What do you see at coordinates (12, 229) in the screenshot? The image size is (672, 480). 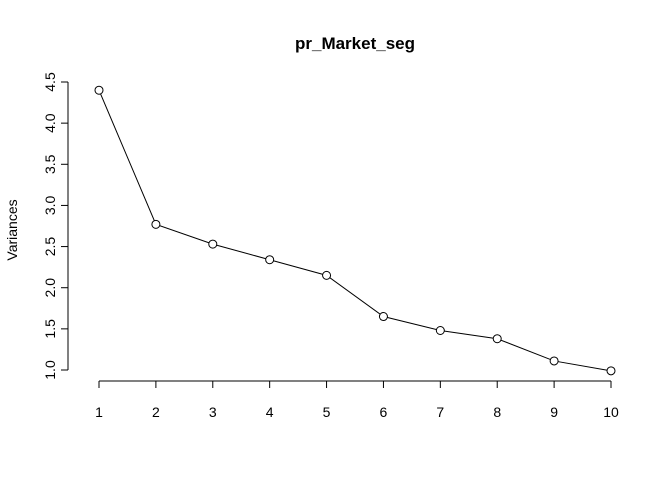 I see `y-axis-label: Variances` at bounding box center [12, 229].